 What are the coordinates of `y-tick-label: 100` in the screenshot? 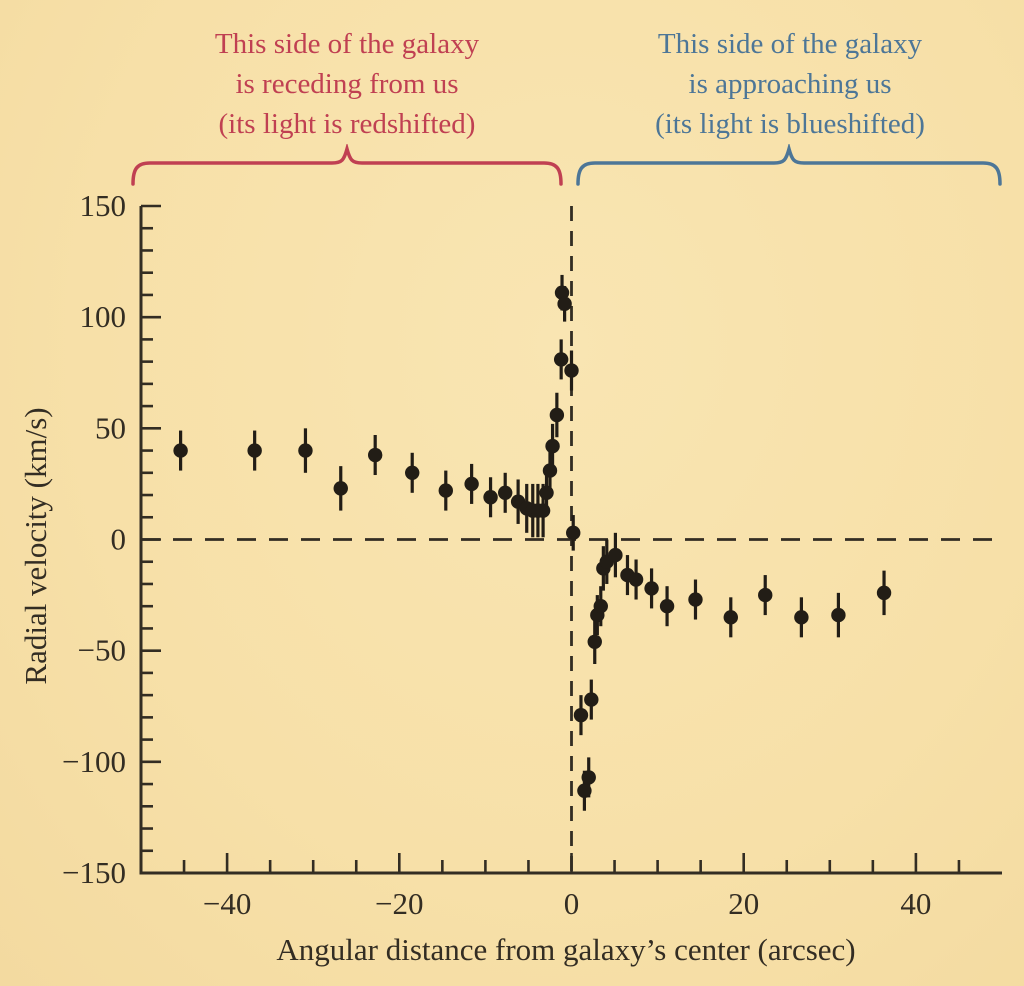 It's located at (103, 316).